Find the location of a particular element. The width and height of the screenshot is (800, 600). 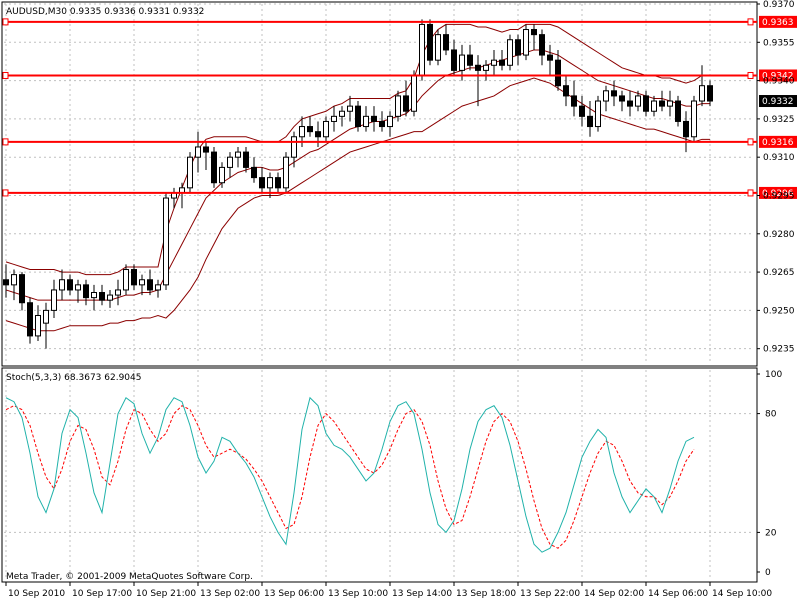

time-tick-label: 10 Sep 17:00 is located at coordinates (102, 594).